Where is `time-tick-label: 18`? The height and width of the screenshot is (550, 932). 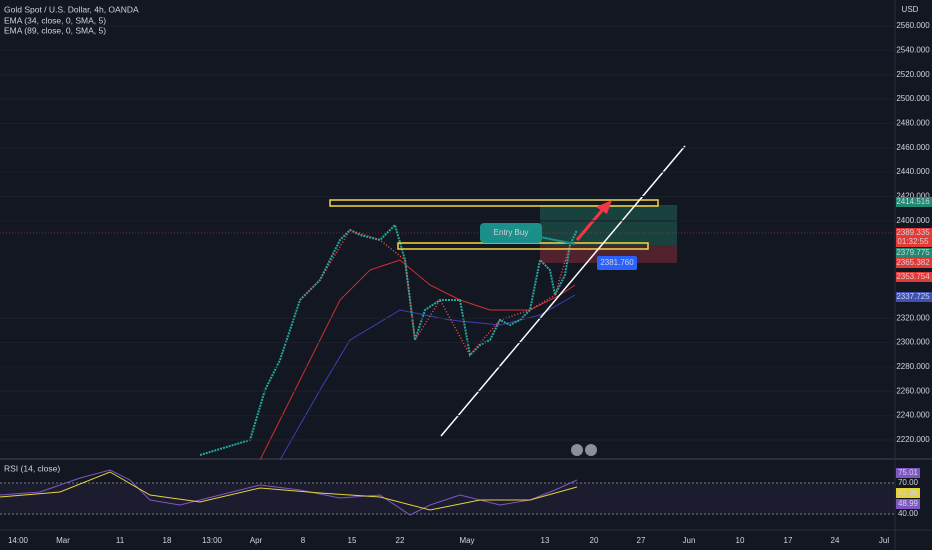
time-tick-label: 18 is located at coordinates (167, 540).